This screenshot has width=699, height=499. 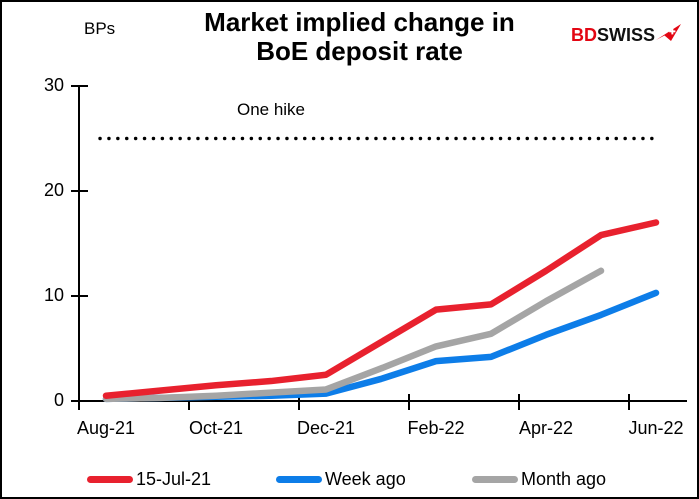 What do you see at coordinates (436, 428) in the screenshot?
I see `x-tick-label-feb22: Feb-22` at bounding box center [436, 428].